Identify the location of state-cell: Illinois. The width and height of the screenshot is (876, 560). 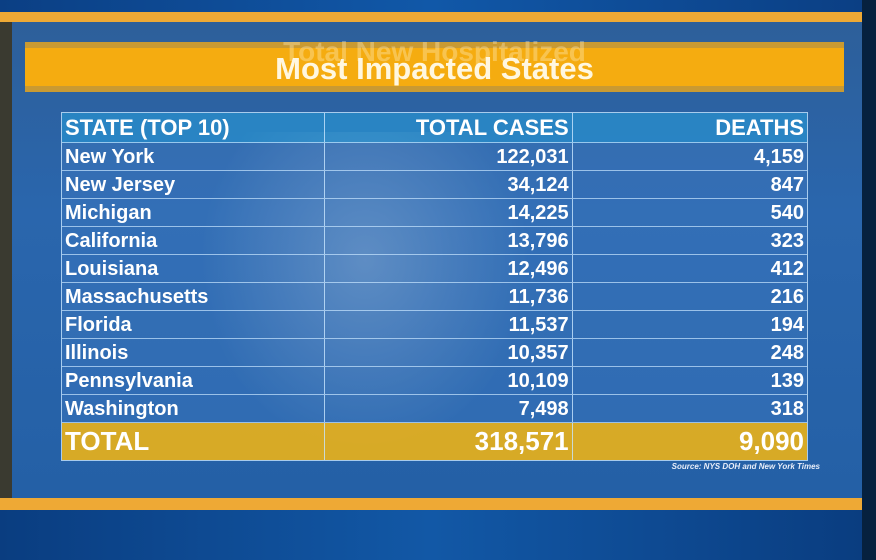
(194, 352).